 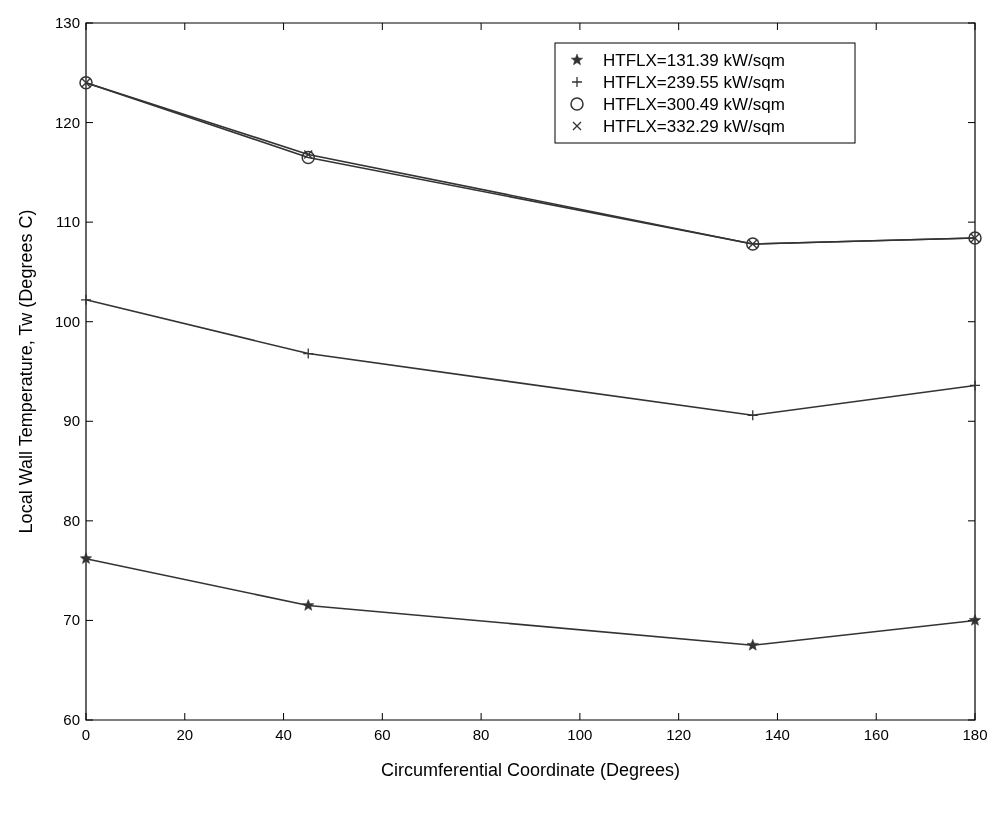 I want to click on x-tick-label: 60, so click(x=382, y=734).